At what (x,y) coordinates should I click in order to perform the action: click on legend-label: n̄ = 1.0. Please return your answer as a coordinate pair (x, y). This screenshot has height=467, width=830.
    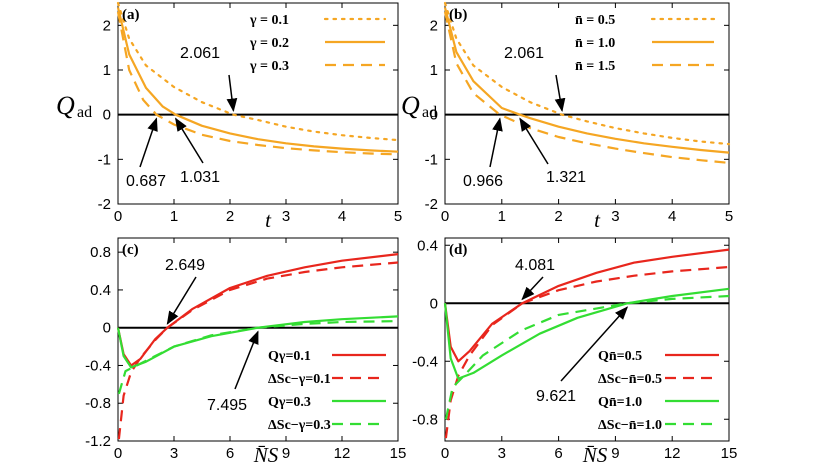
    Looking at the image, I should click on (595, 43).